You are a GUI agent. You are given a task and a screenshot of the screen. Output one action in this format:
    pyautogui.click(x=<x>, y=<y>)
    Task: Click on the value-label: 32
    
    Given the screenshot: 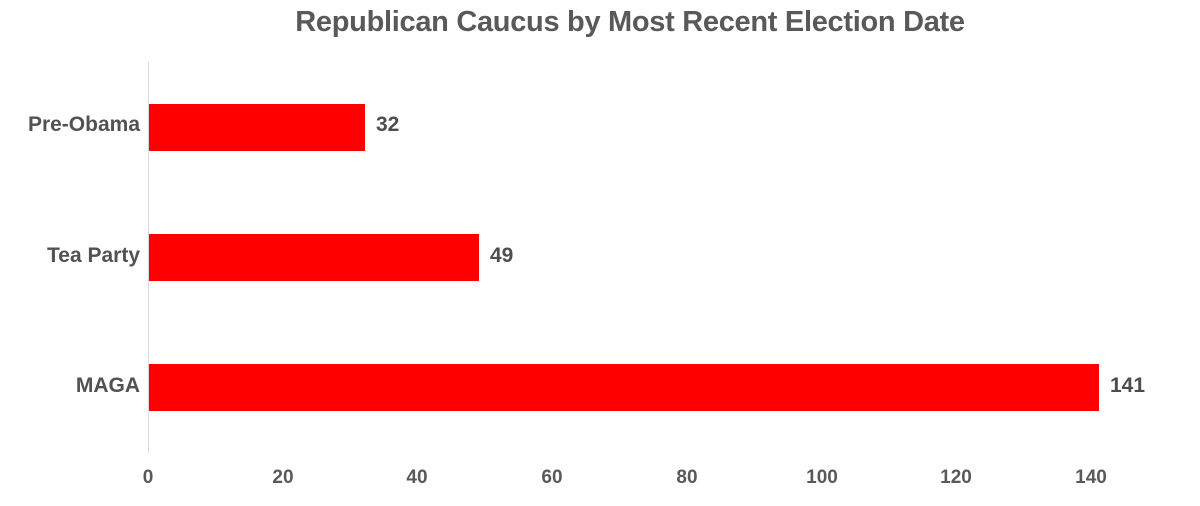 What is the action you would take?
    pyautogui.click(x=388, y=124)
    